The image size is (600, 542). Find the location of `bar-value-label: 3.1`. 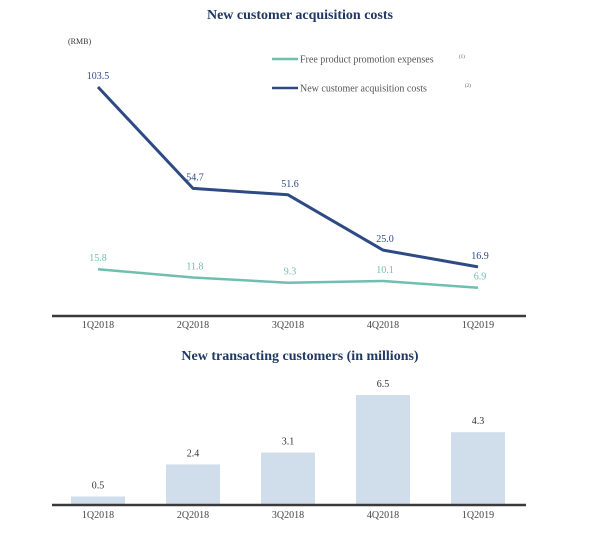

bar-value-label: 3.1 is located at coordinates (288, 442).